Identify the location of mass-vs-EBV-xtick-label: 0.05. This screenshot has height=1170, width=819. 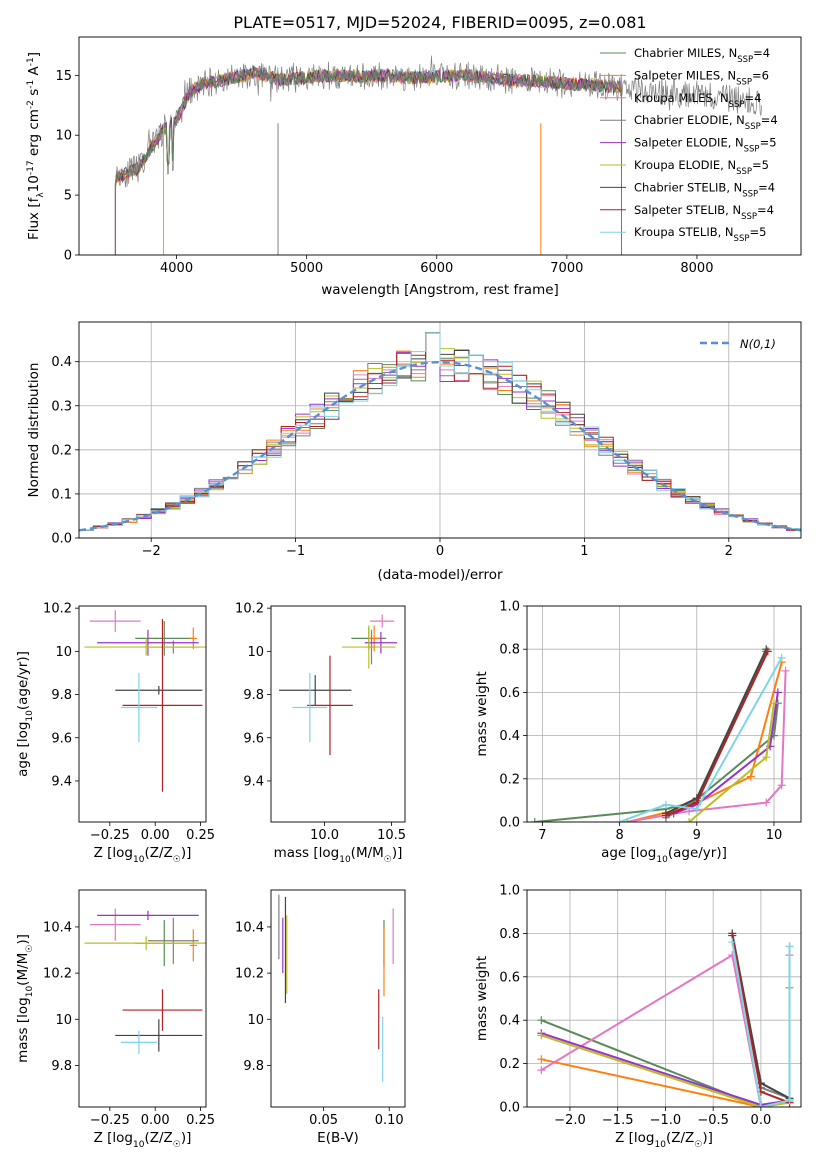
(323, 1120).